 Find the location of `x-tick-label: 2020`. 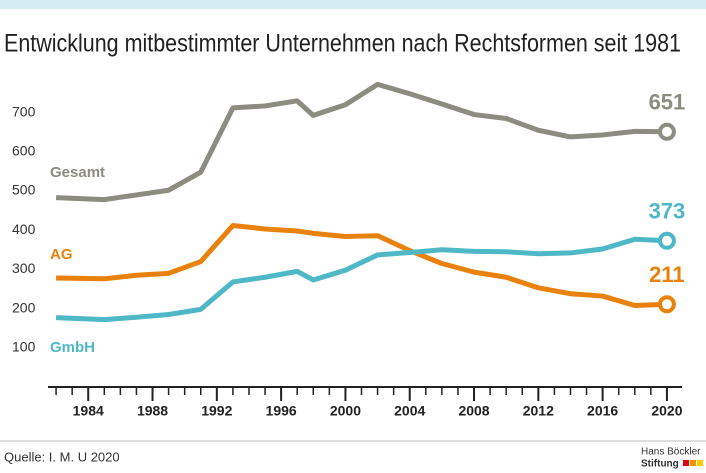

x-tick-label: 2020 is located at coordinates (666, 411).